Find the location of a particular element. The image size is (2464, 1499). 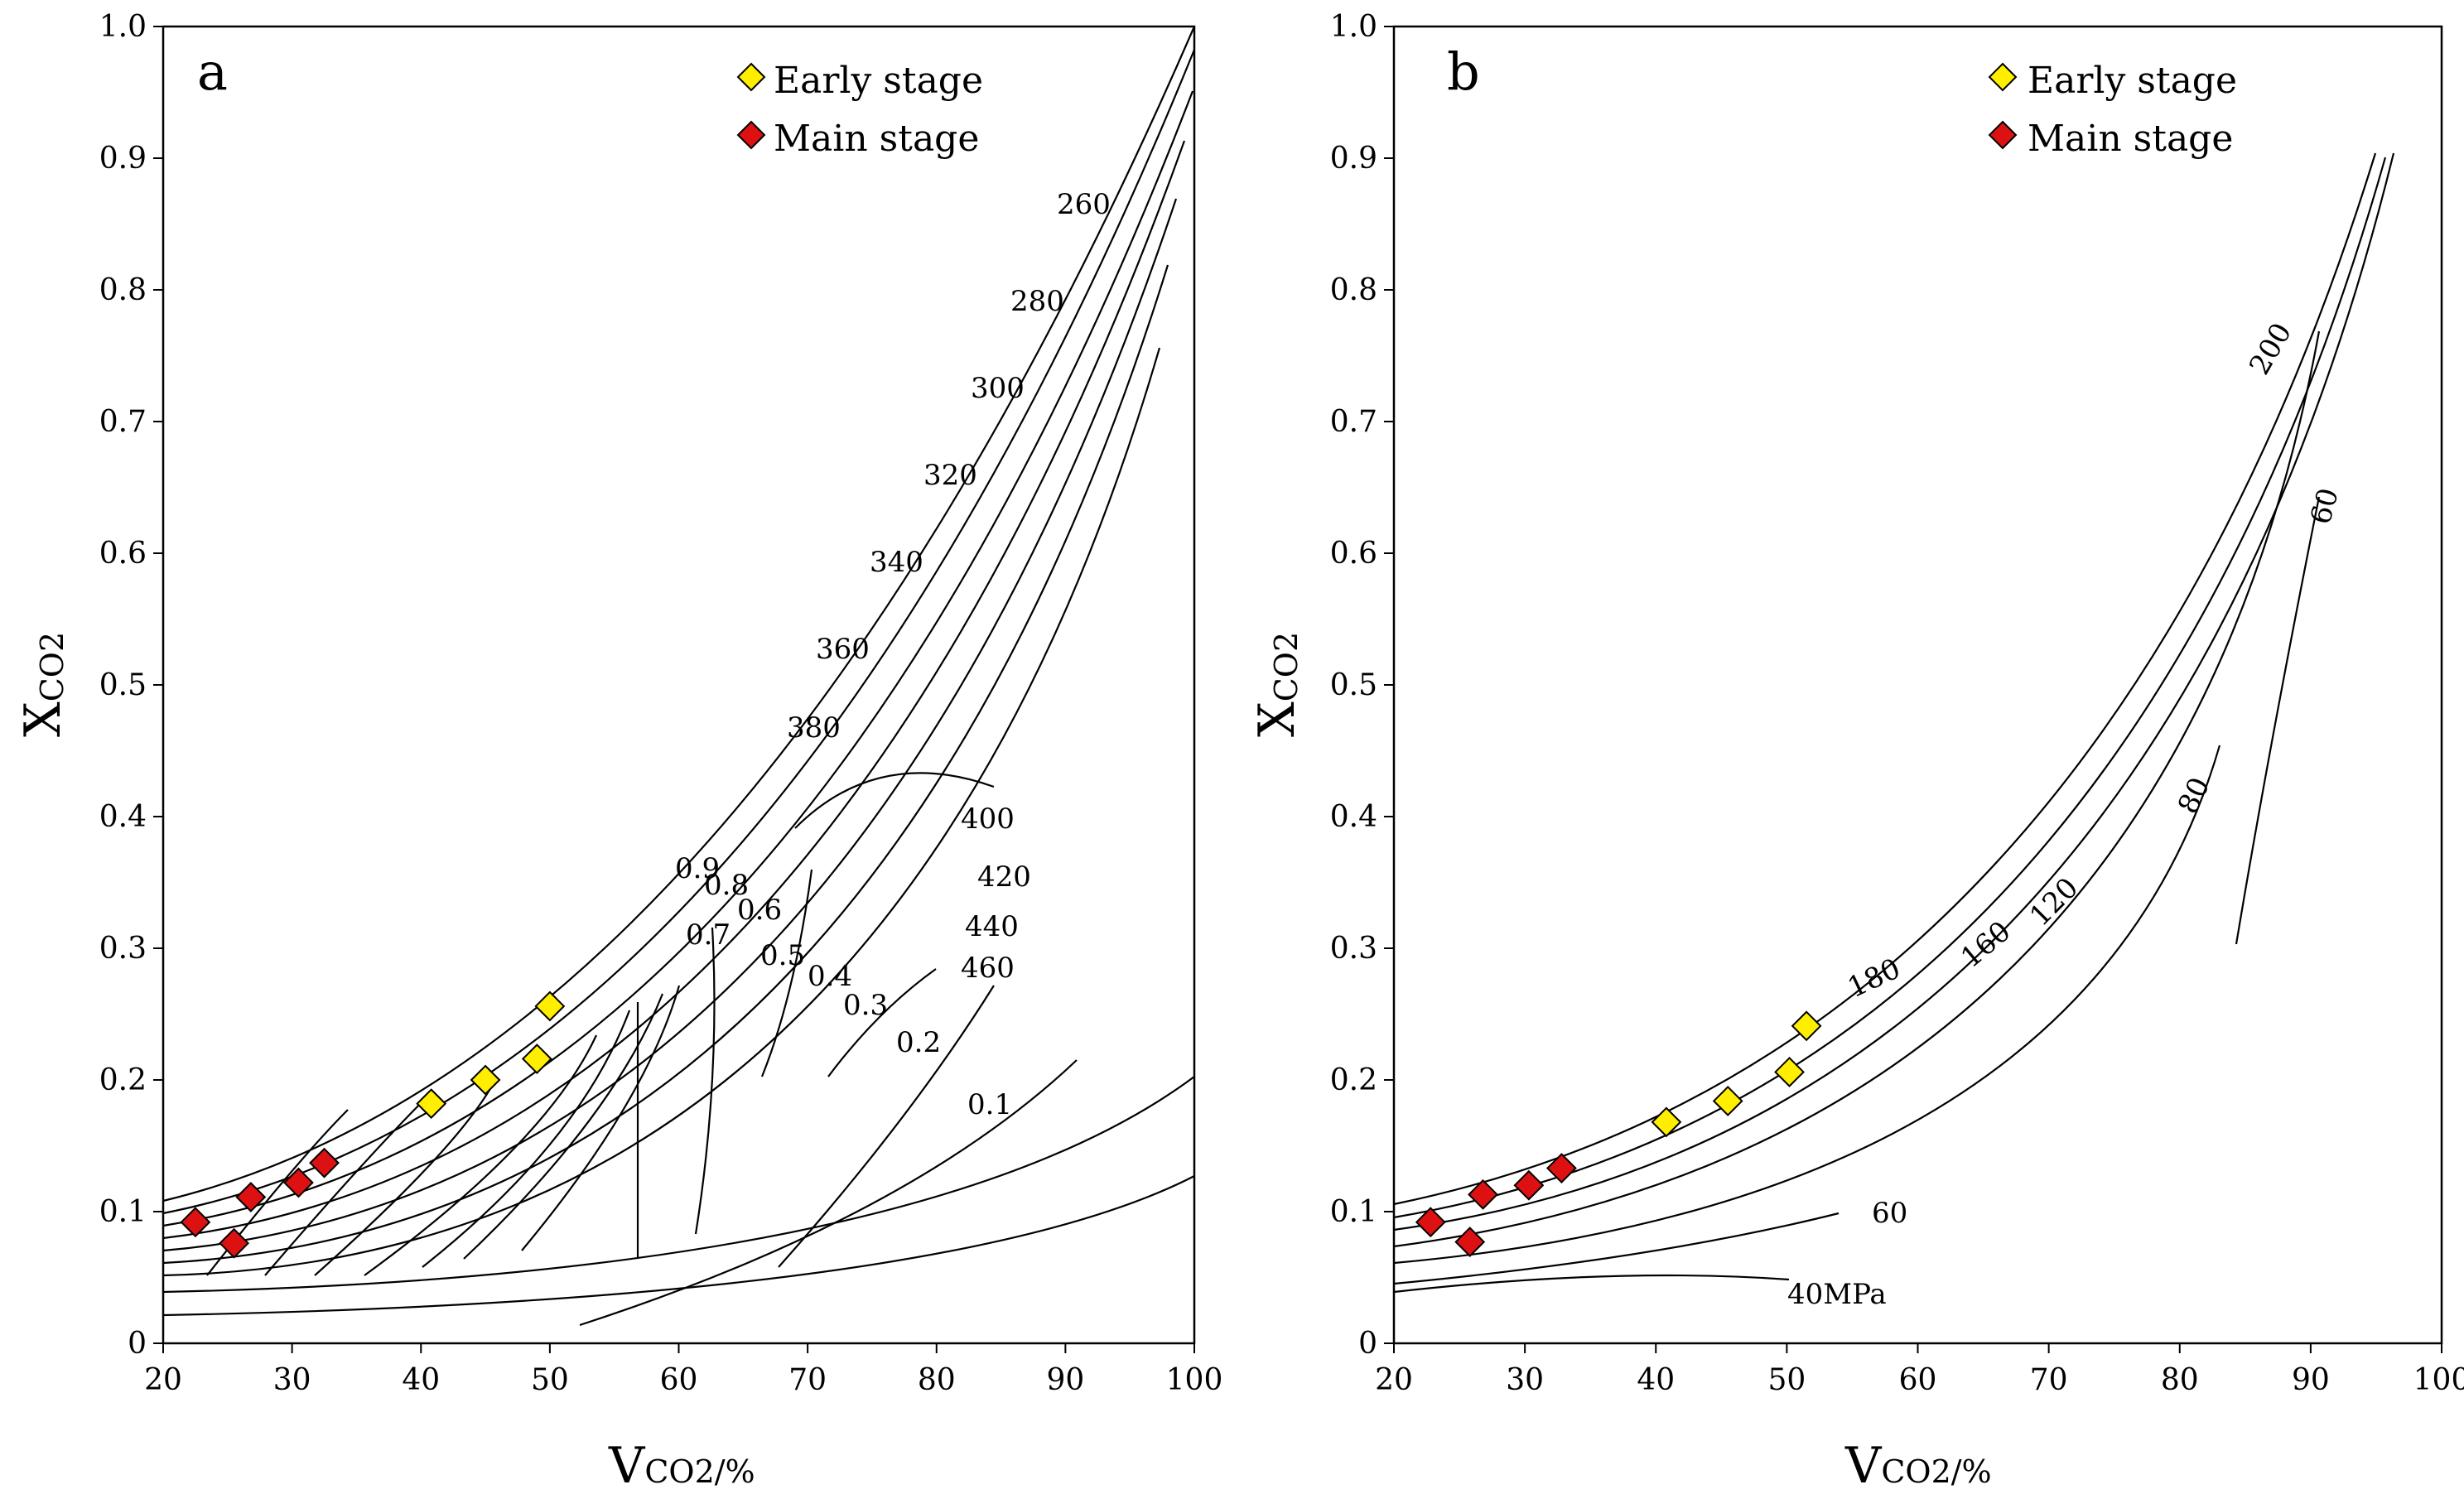

x-tick-label: 100 is located at coordinates (2438, 1380).